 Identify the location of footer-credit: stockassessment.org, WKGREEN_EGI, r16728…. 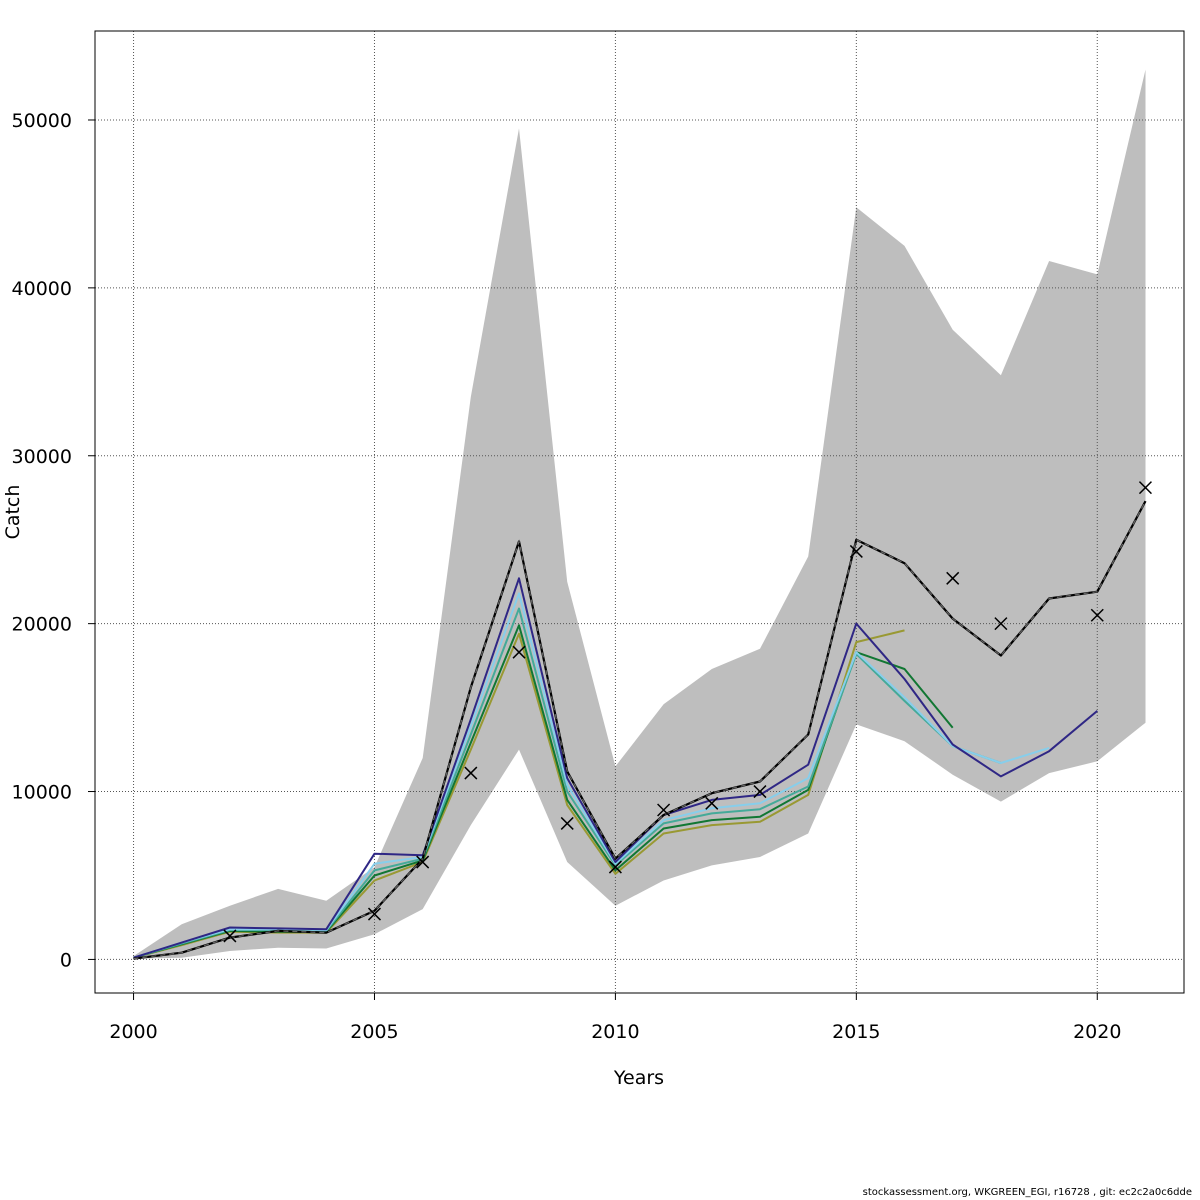
(1027, 1192).